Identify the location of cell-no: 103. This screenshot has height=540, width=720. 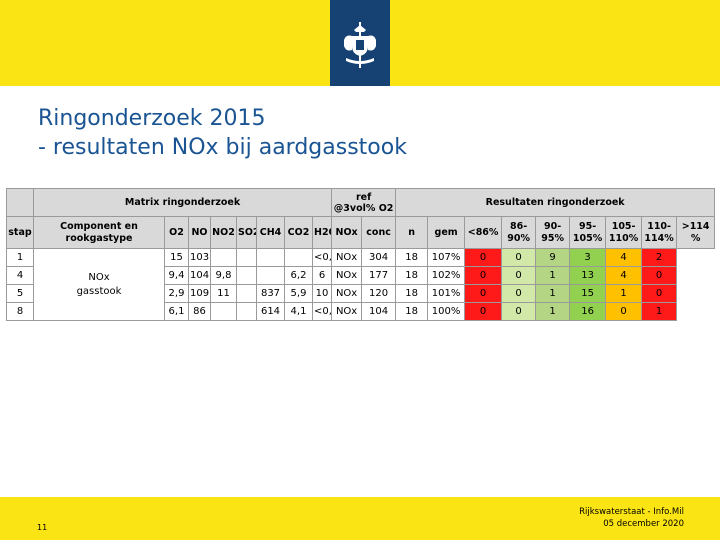
(199, 257).